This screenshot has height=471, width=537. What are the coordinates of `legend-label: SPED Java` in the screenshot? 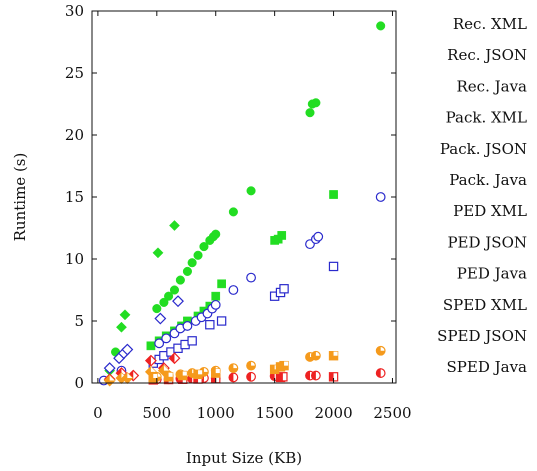 It's located at (487, 367).